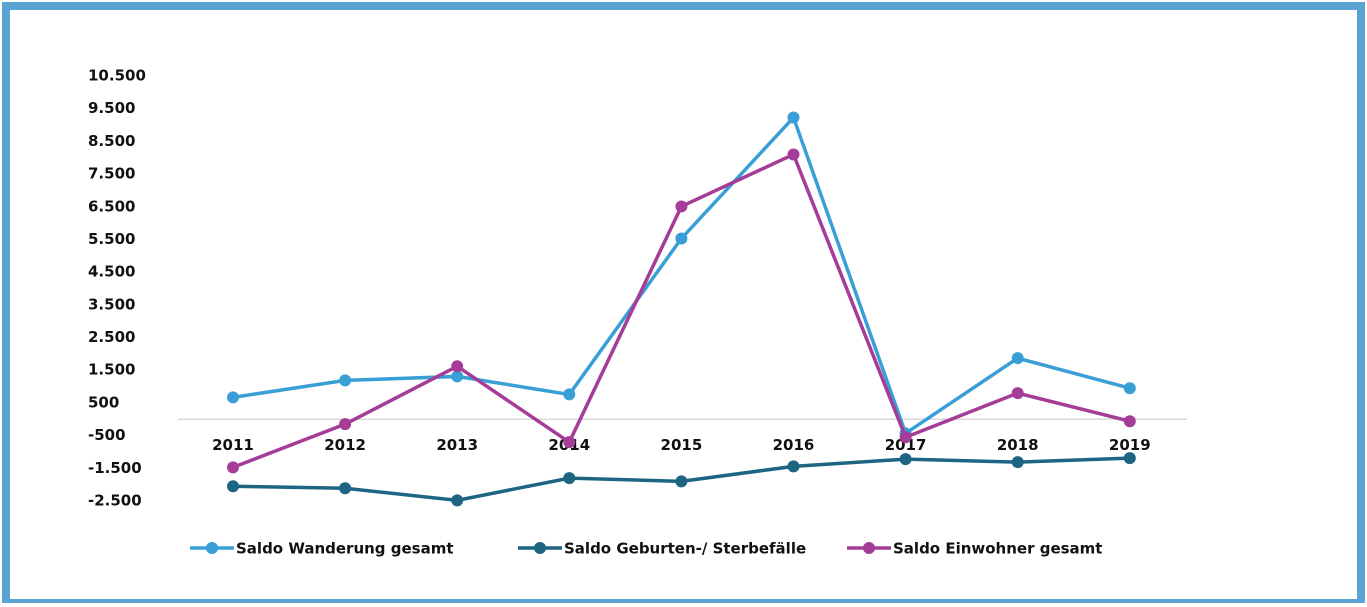  Describe the element at coordinates (111, 337) in the screenshot. I see `y-tick-label: 2.500` at that location.